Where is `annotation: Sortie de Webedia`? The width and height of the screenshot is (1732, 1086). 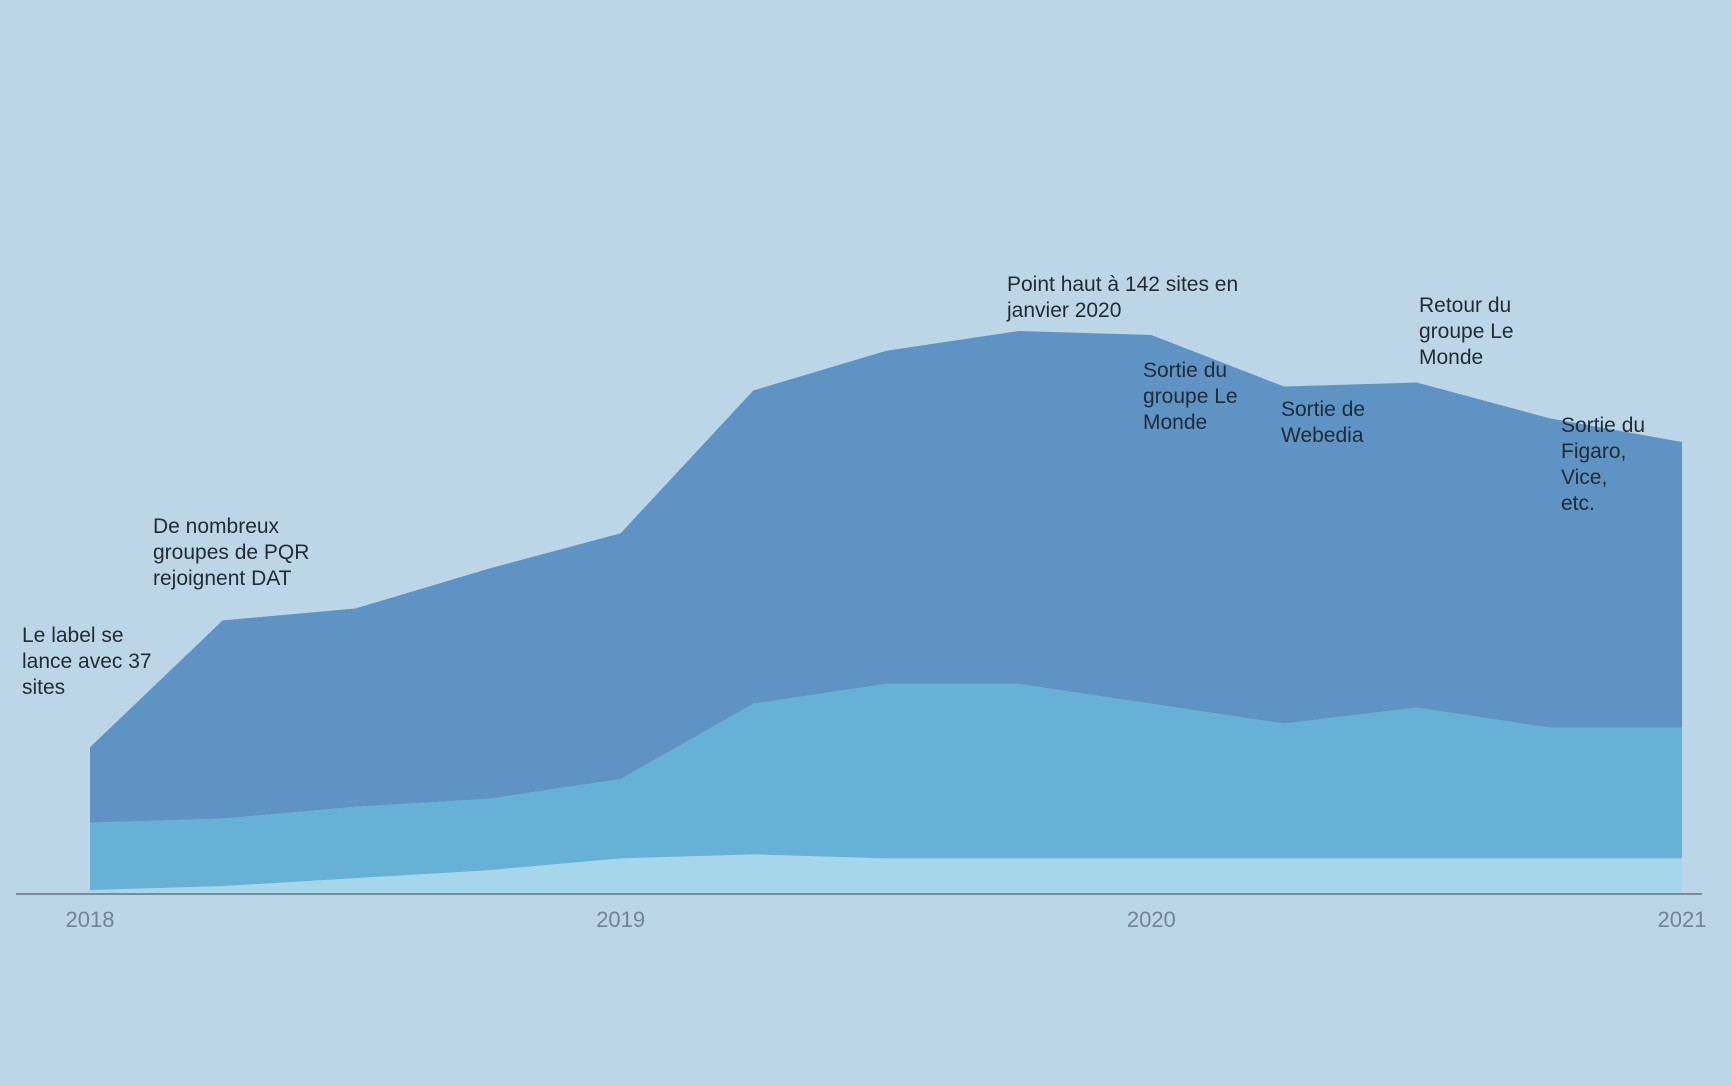
annotation: Sortie de Webedia is located at coordinates (1323, 422).